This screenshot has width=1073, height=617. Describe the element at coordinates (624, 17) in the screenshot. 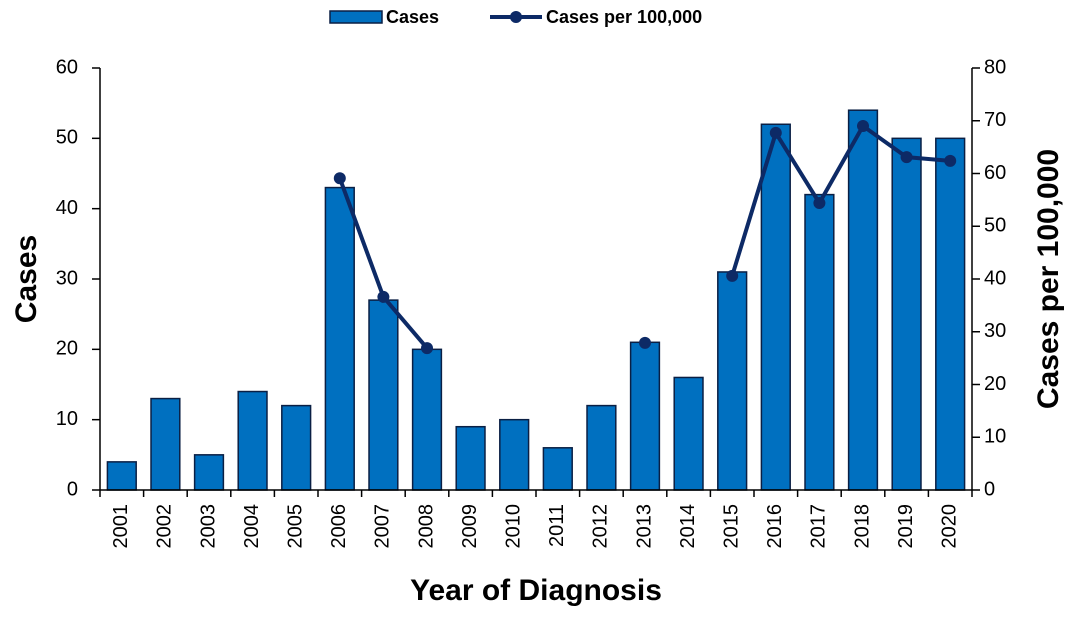

I see `legend-label: Cases per 100,000` at that location.